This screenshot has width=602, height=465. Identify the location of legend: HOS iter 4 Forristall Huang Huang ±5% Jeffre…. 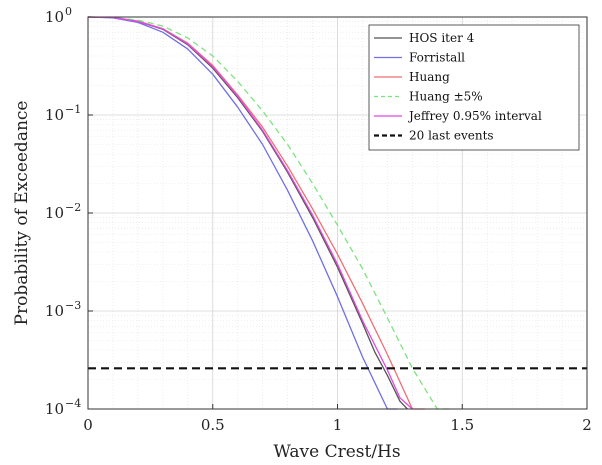
(474, 87).